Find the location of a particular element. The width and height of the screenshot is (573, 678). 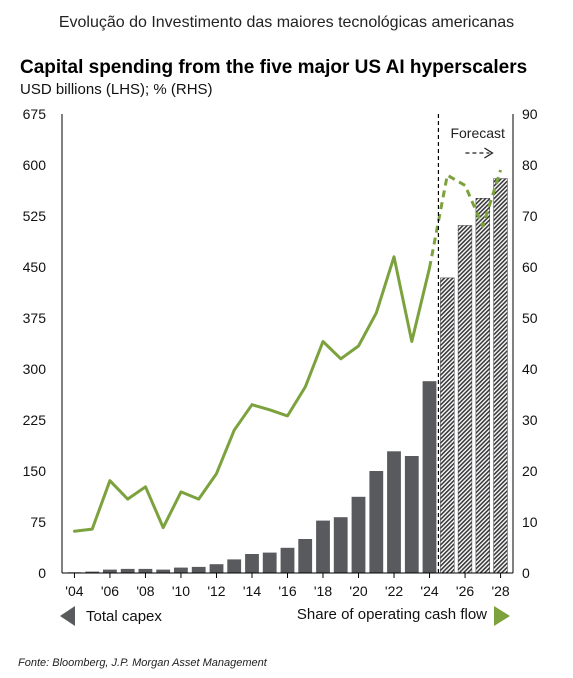

capex-bar-2009 is located at coordinates (163, 571).